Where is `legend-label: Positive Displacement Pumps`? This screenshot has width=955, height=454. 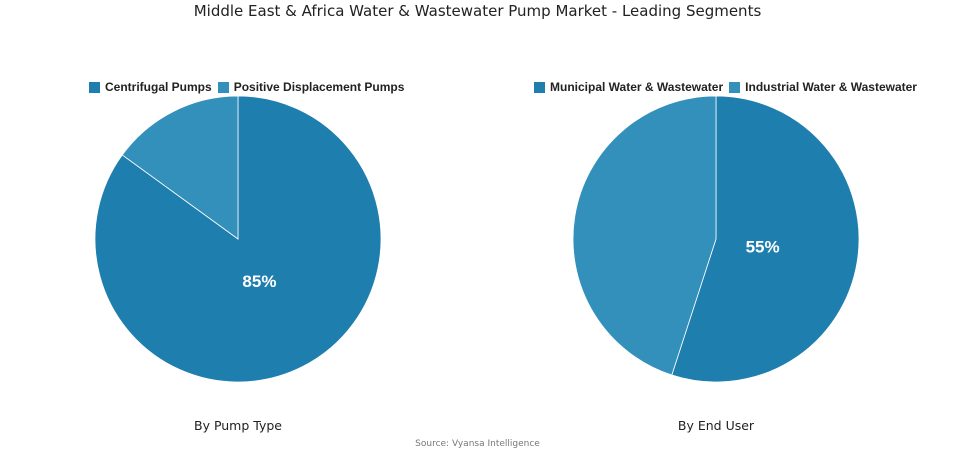
legend-label: Positive Displacement Pumps is located at coordinates (319, 87).